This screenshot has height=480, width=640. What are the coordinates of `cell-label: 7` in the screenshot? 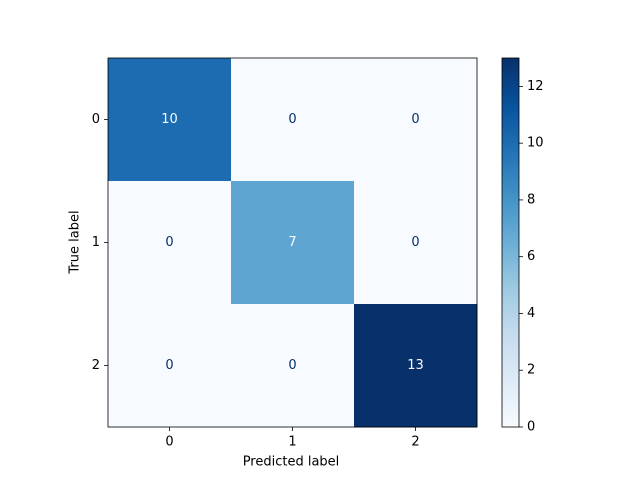 It's located at (292, 242).